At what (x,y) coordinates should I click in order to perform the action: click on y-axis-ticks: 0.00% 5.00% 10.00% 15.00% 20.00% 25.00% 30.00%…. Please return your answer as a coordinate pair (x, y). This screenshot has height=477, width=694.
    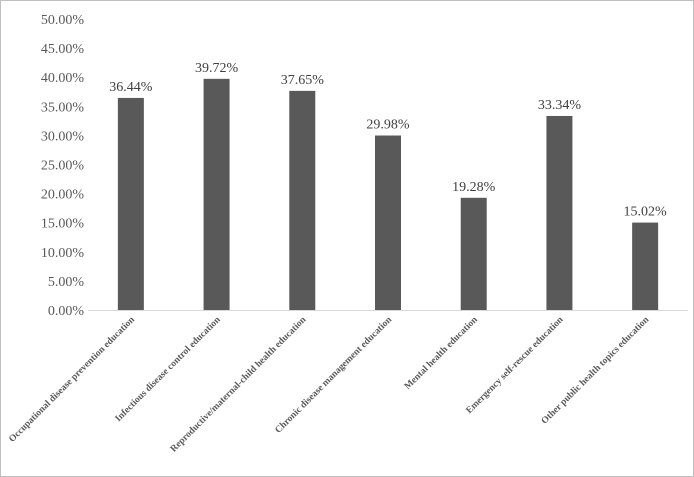
    Looking at the image, I should click on (63, 166).